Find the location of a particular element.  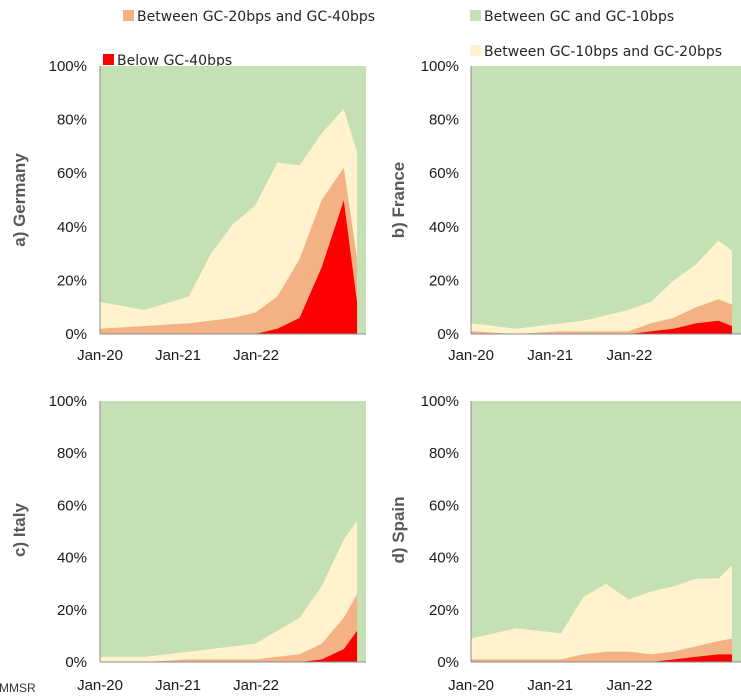

legend-item-gc_0_10: Between GC and GC-10bps is located at coordinates (572, 17).